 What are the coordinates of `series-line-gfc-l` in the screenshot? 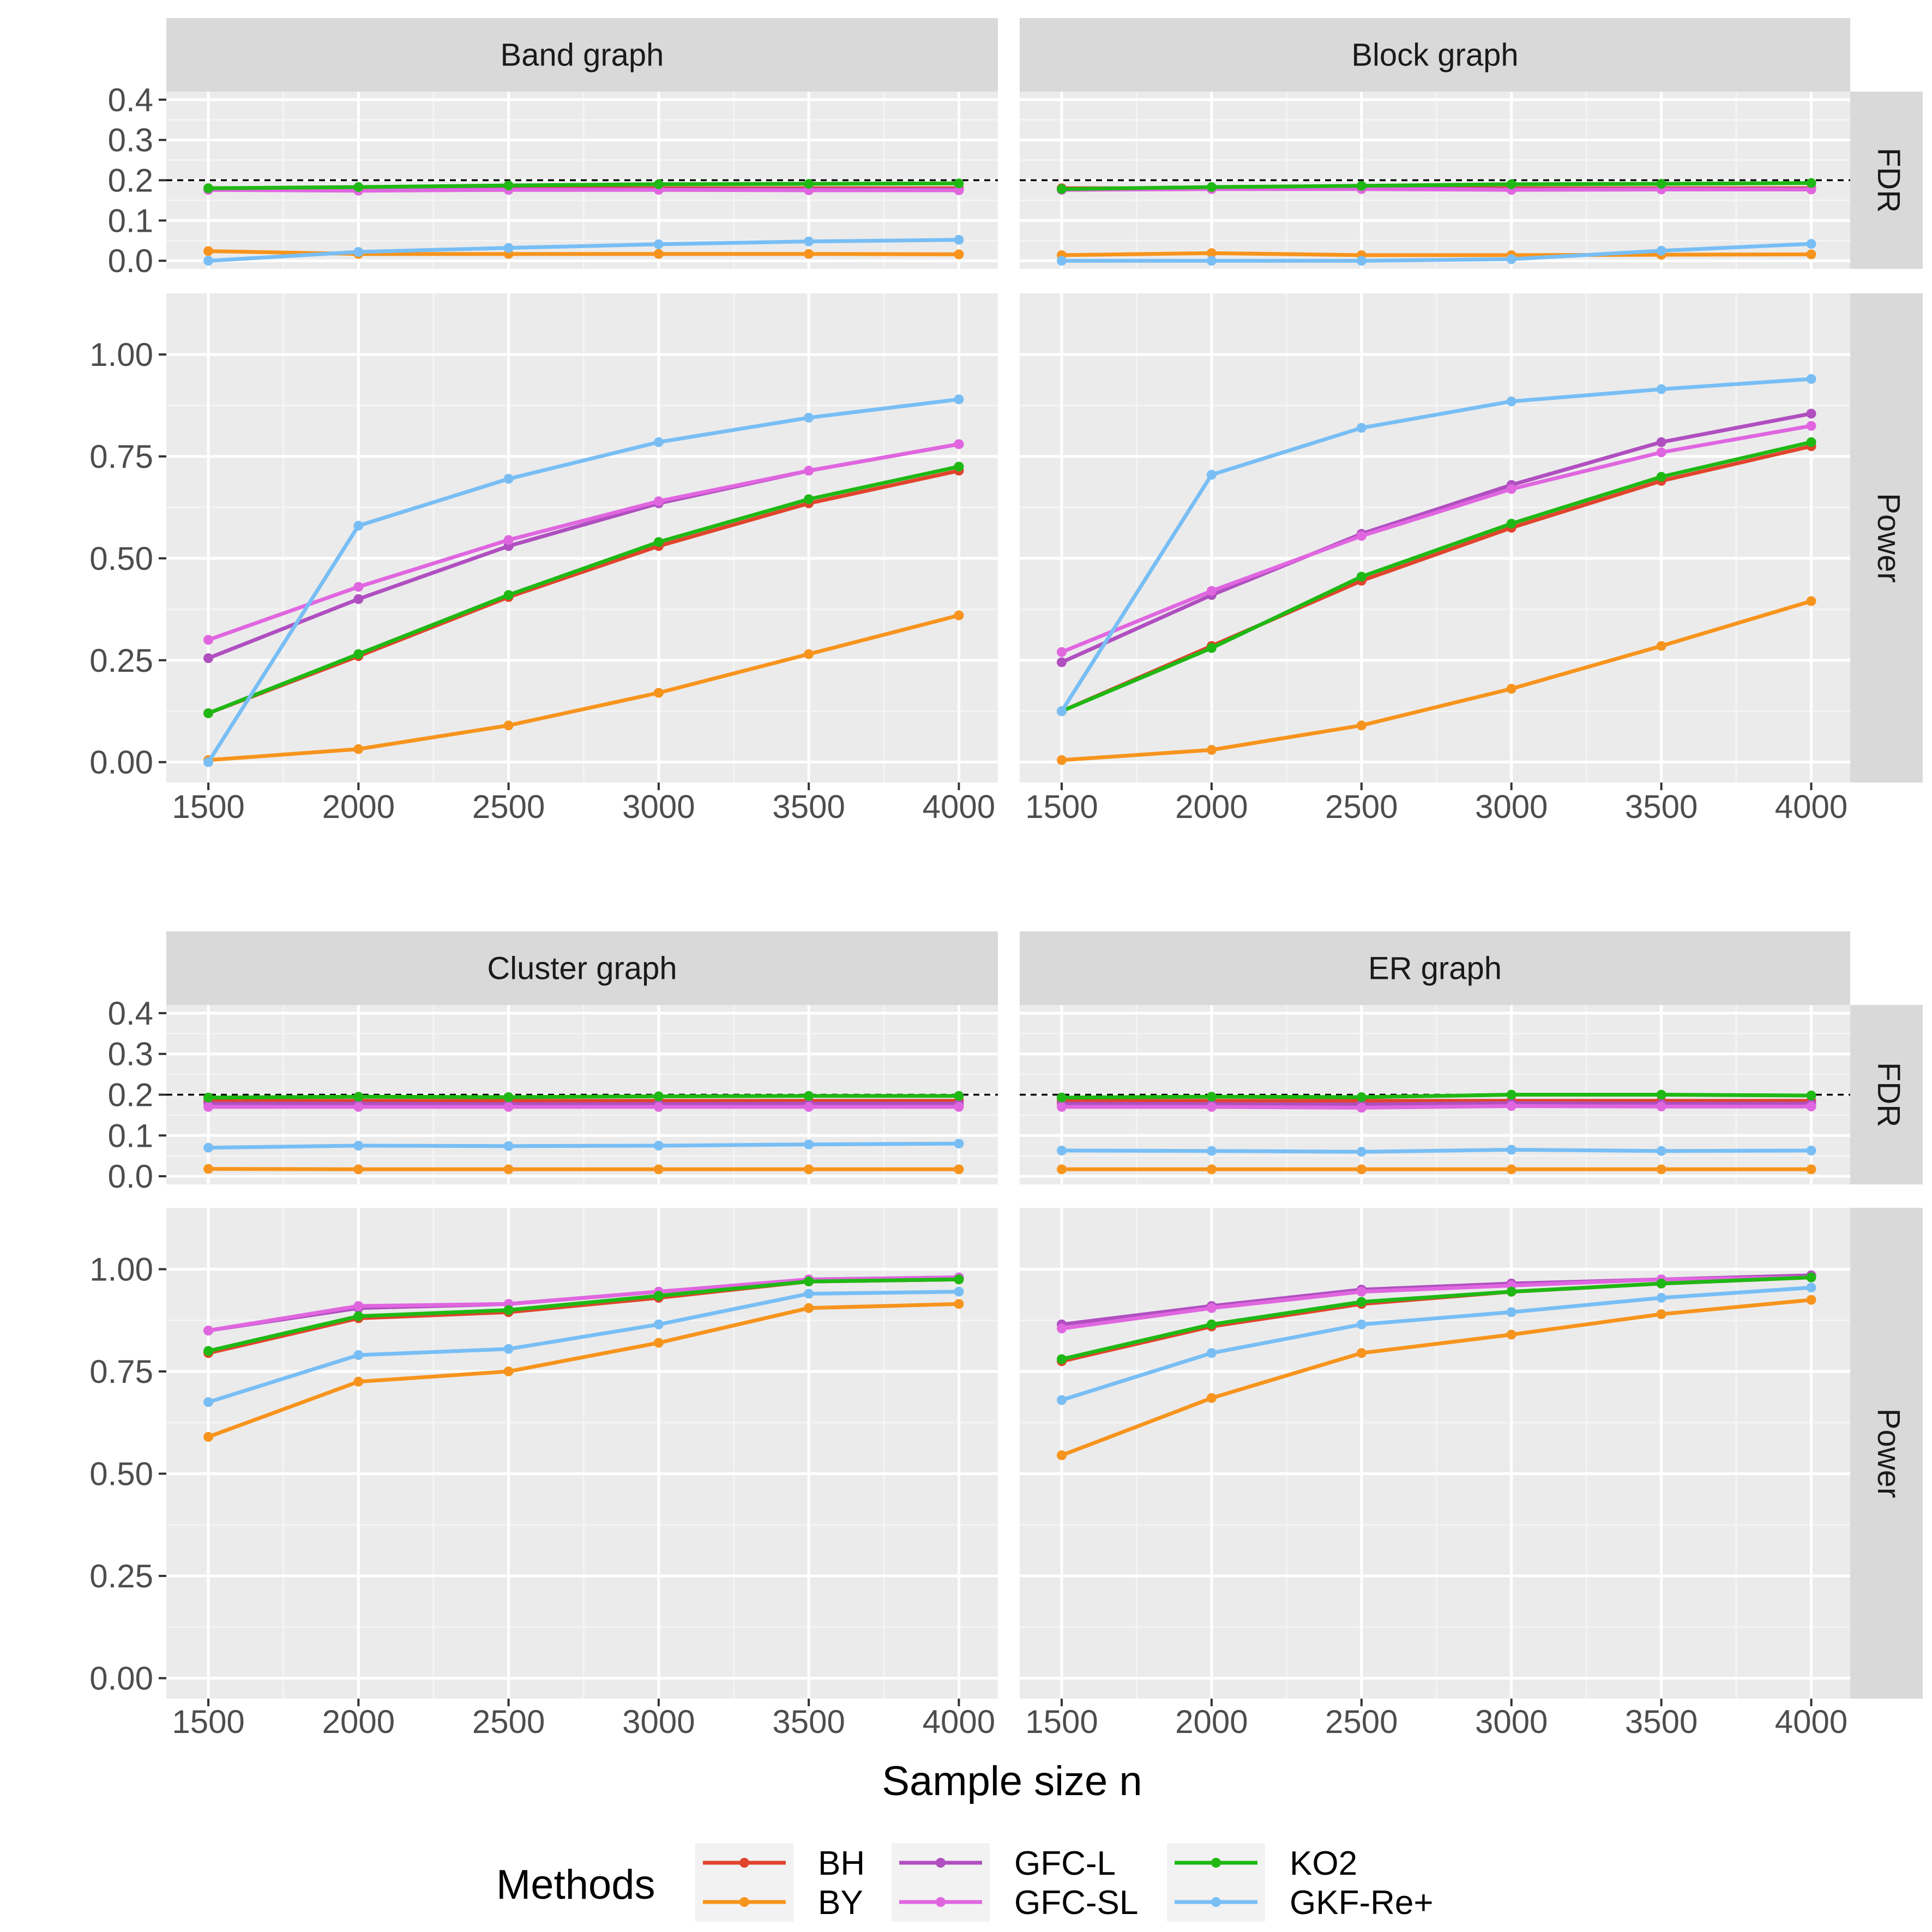 It's located at (1436, 1103).